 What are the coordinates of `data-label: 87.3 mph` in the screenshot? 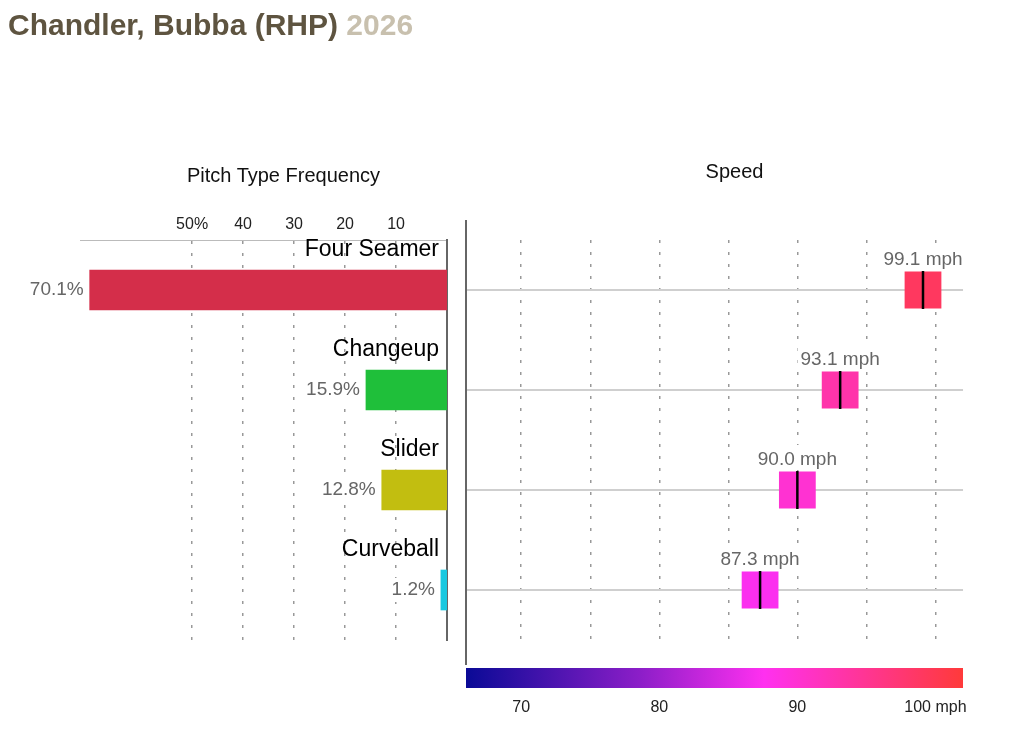 It's located at (760, 558).